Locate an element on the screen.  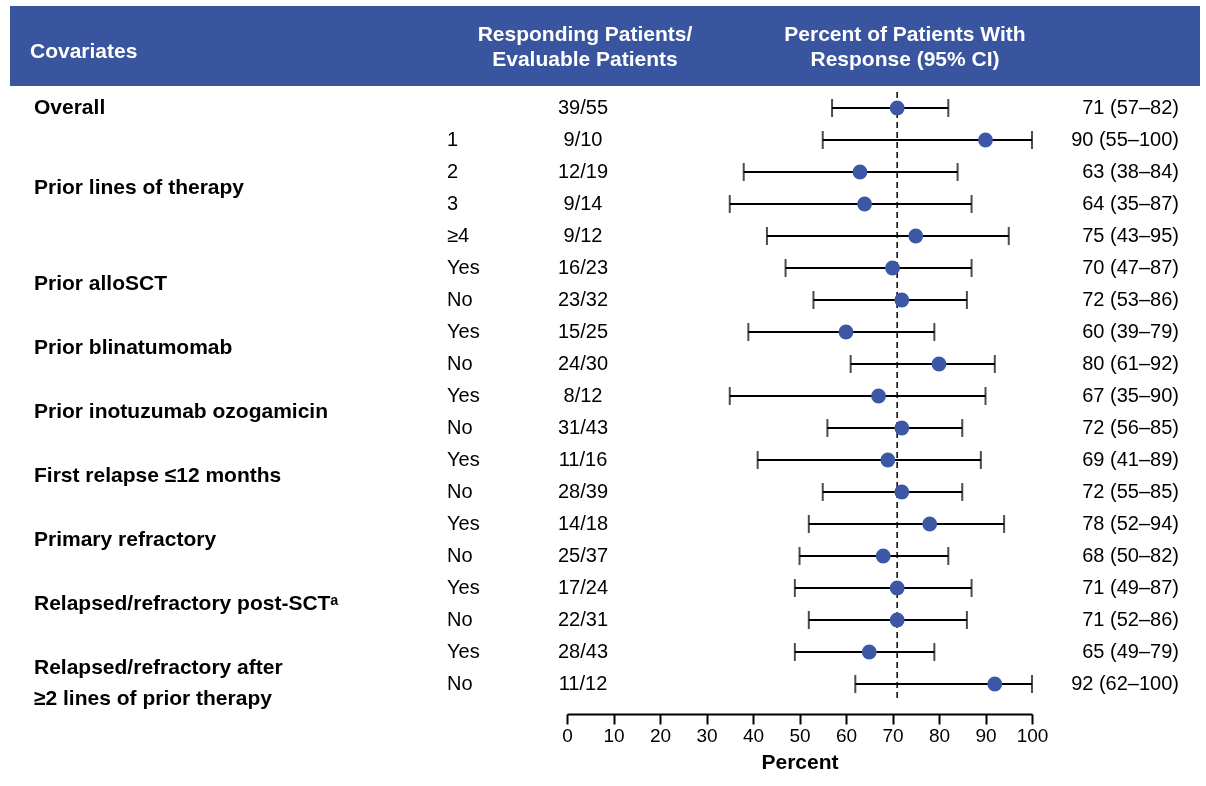
annotation: 31/43 is located at coordinates (583, 427).